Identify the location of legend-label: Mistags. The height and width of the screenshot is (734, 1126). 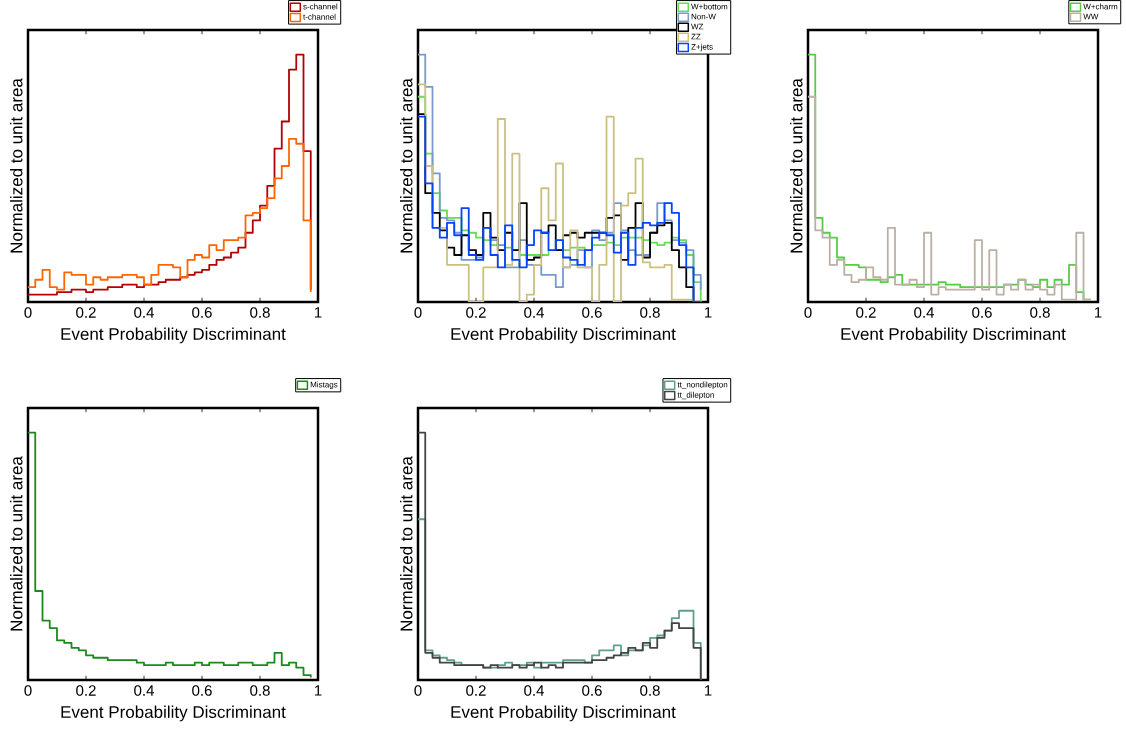
(324, 385).